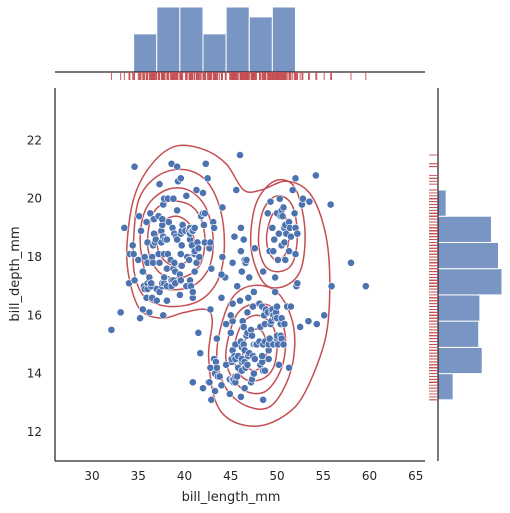 This screenshot has height=513, width=510. Describe the element at coordinates (415, 476) in the screenshot. I see `x-tick-label: 65` at that location.